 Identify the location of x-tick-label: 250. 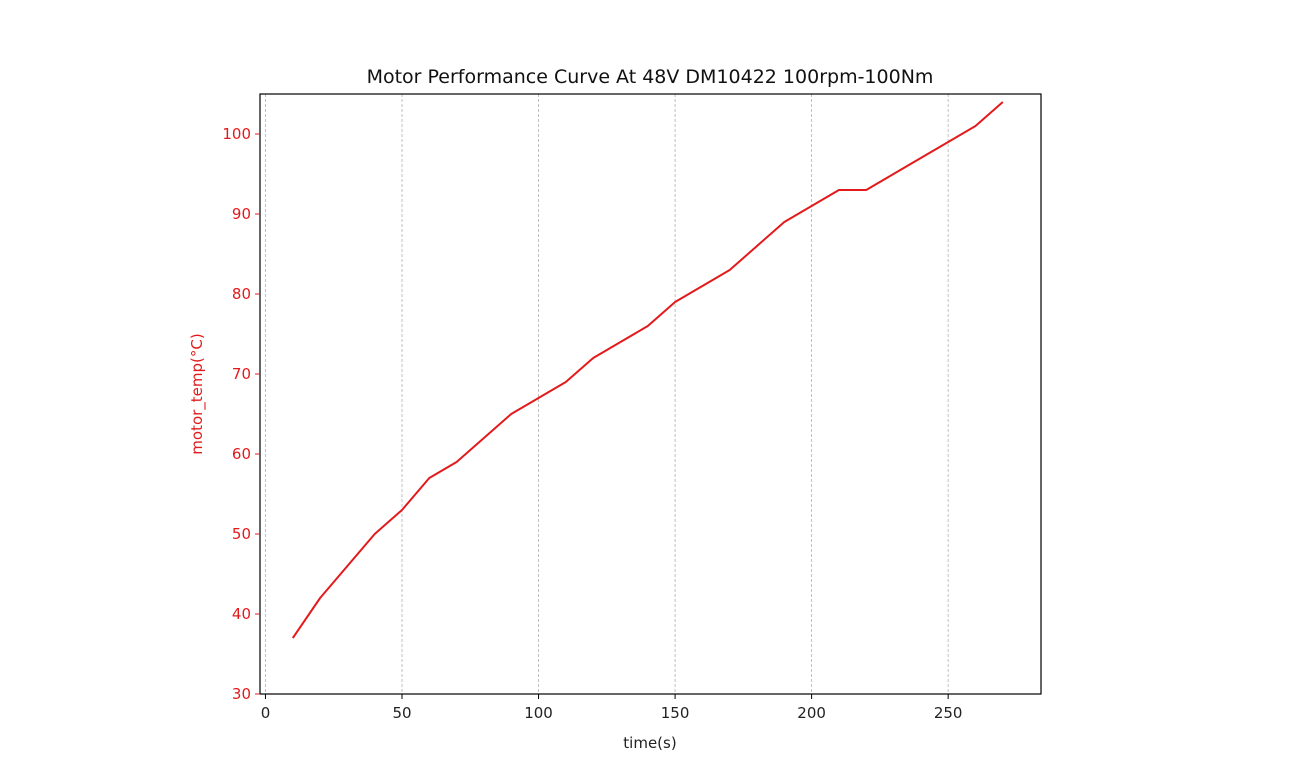
(948, 713).